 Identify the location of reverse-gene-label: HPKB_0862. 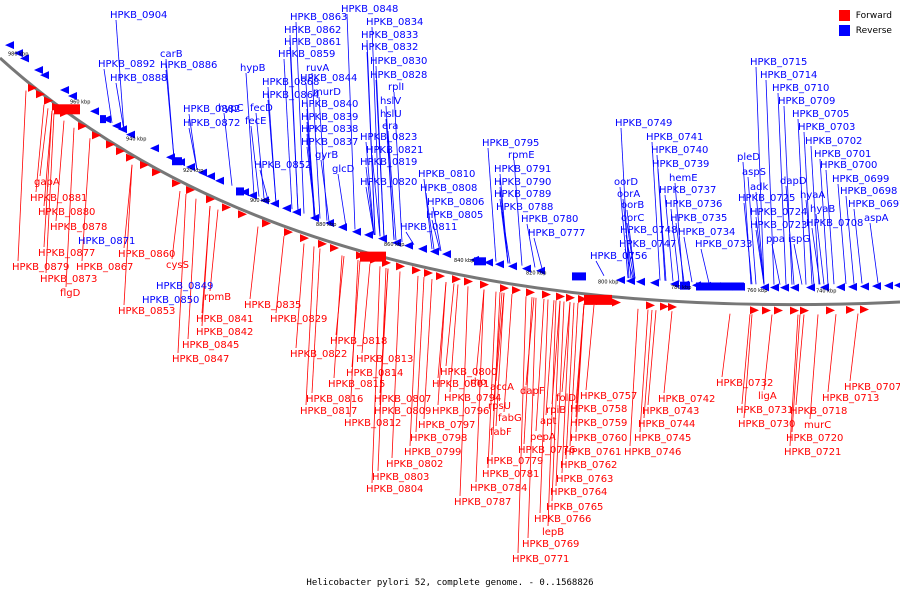
(312, 30).